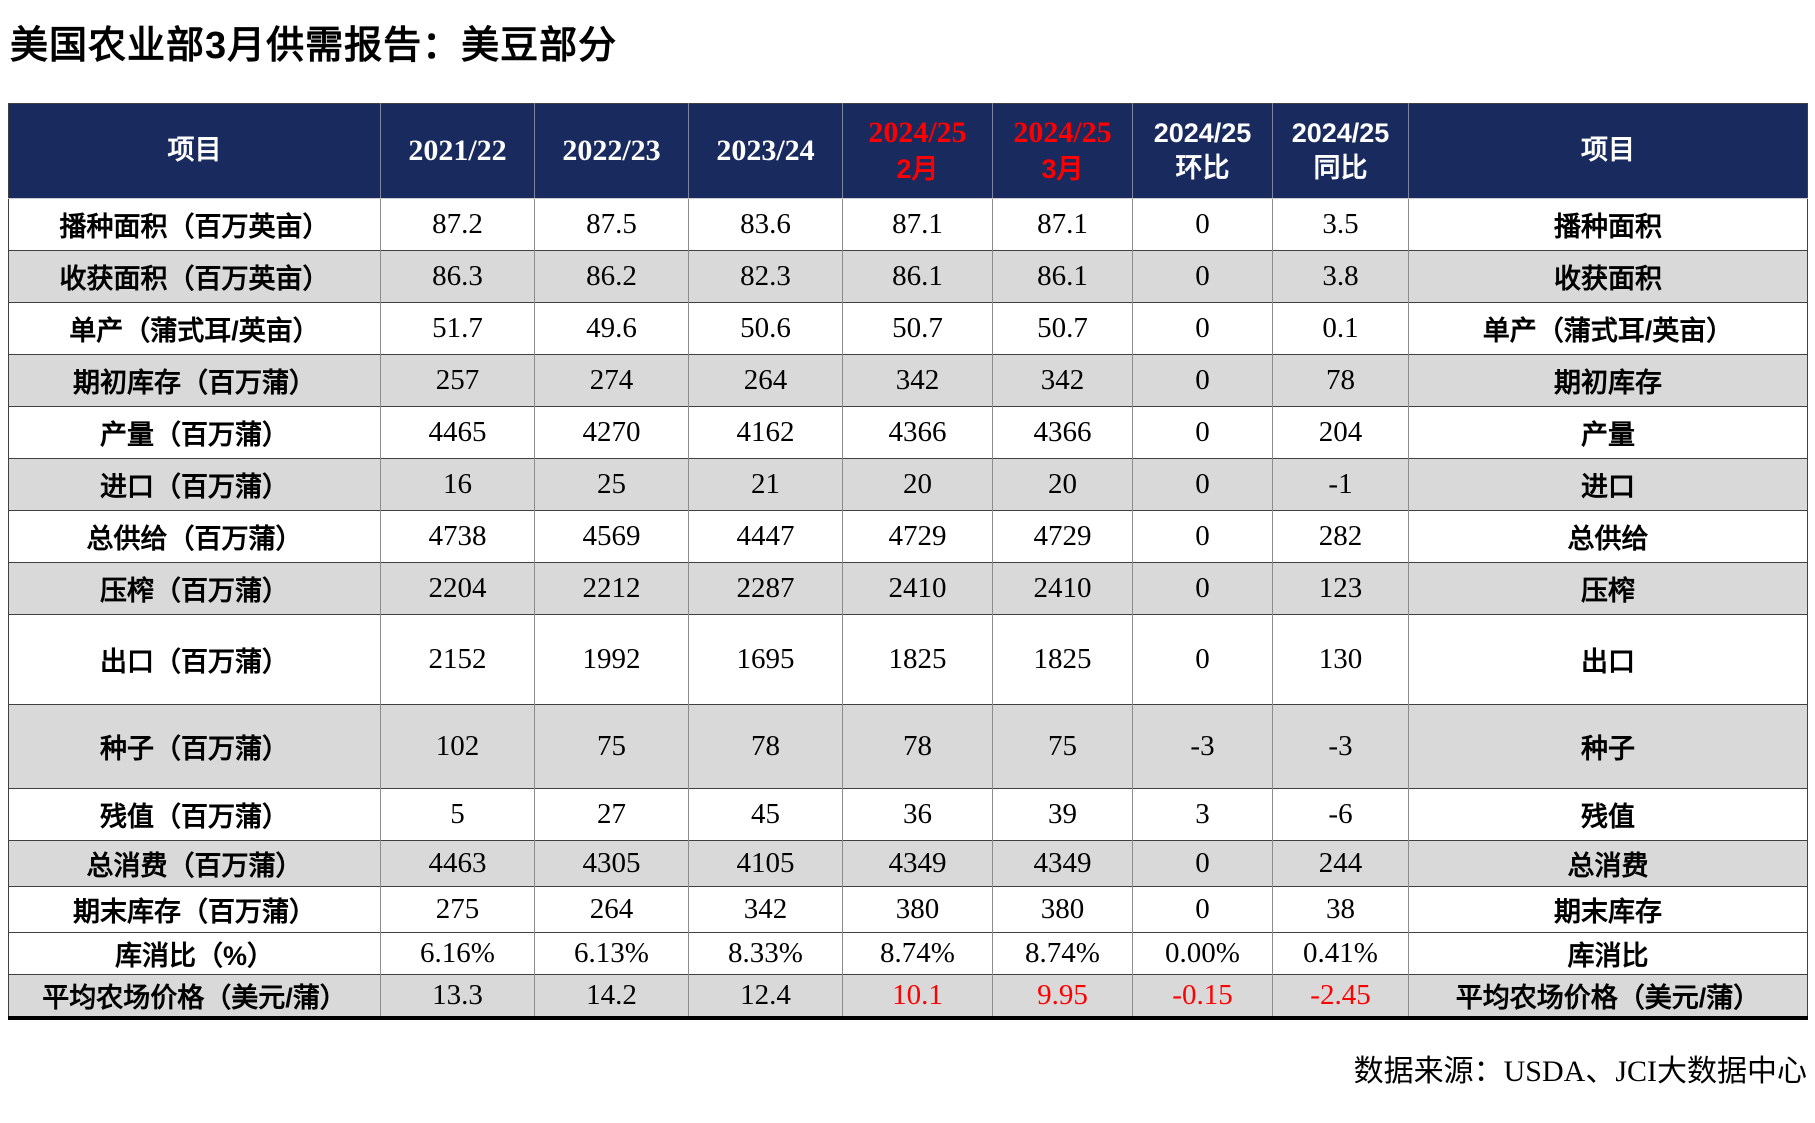 This screenshot has height=1123, width=1815. Describe the element at coordinates (765, 863) in the screenshot. I see `value-cell: 4105` at that location.